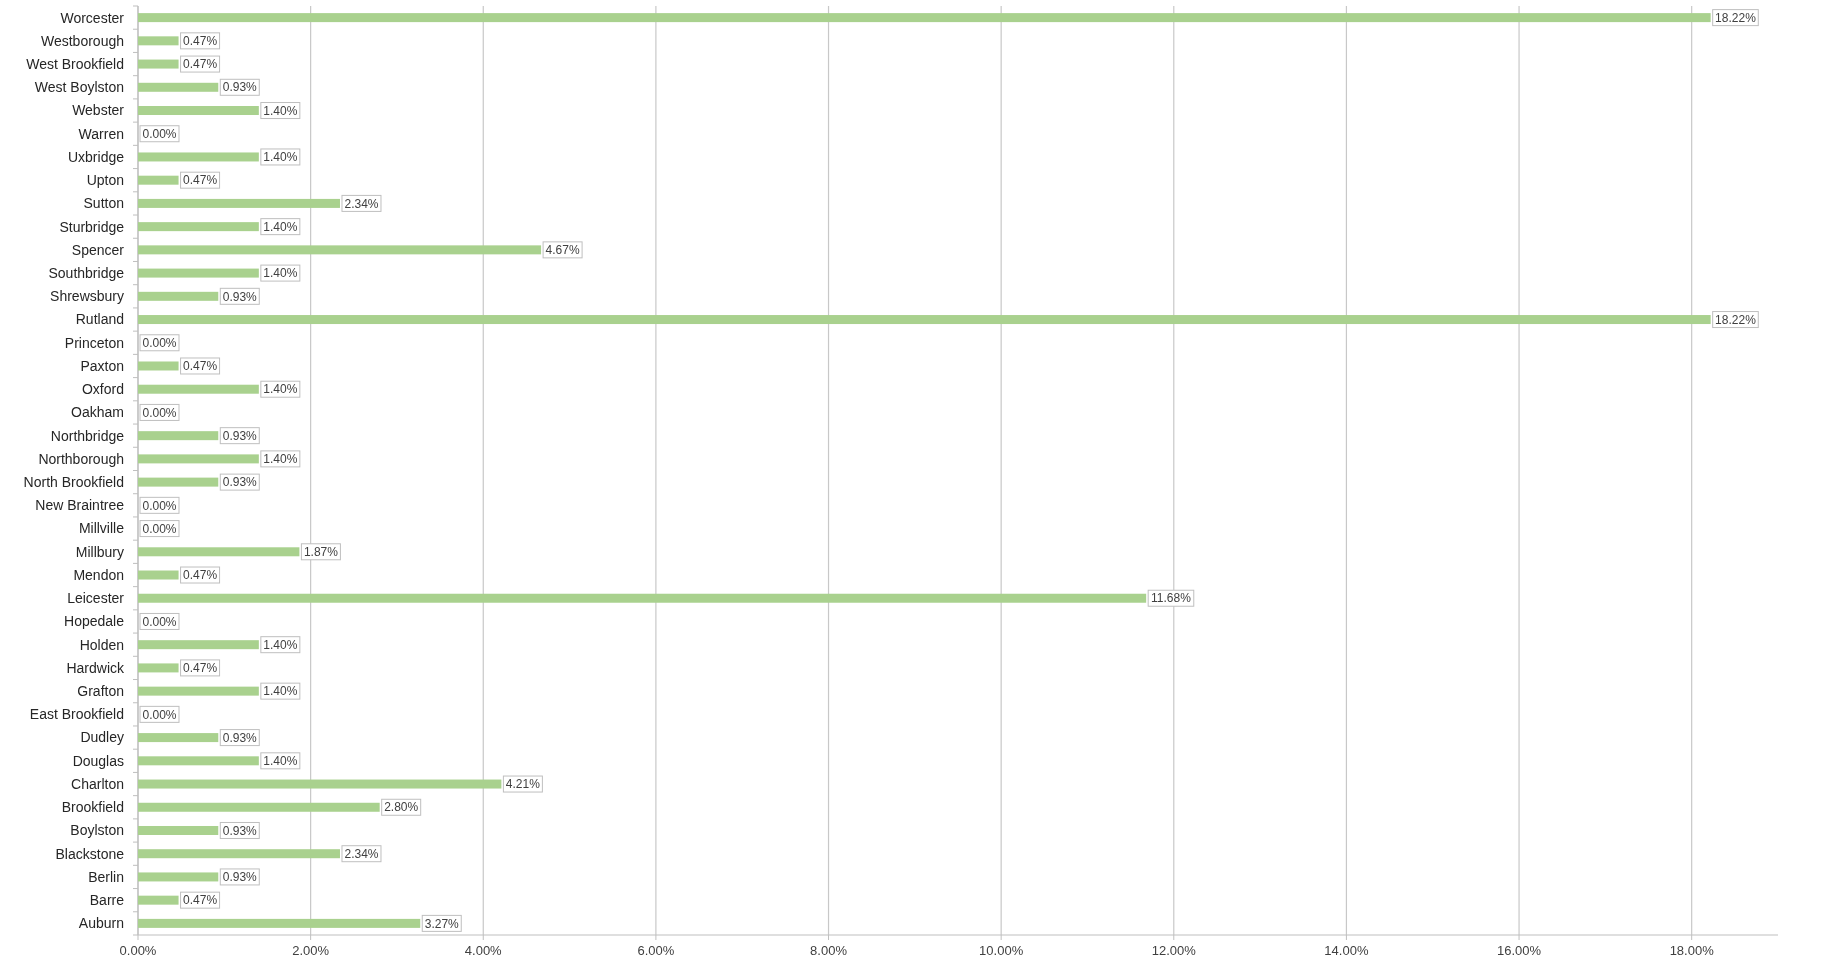  What do you see at coordinates (90, 853) in the screenshot?
I see `y-tick-label: Blackstone` at bounding box center [90, 853].